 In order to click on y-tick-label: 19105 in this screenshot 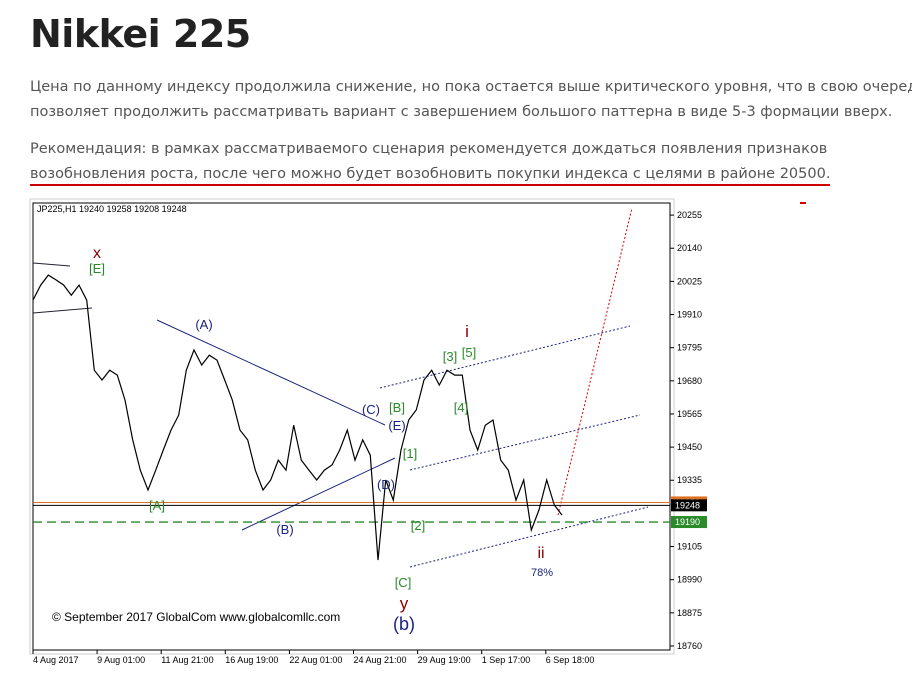, I will do `click(689, 547)`.